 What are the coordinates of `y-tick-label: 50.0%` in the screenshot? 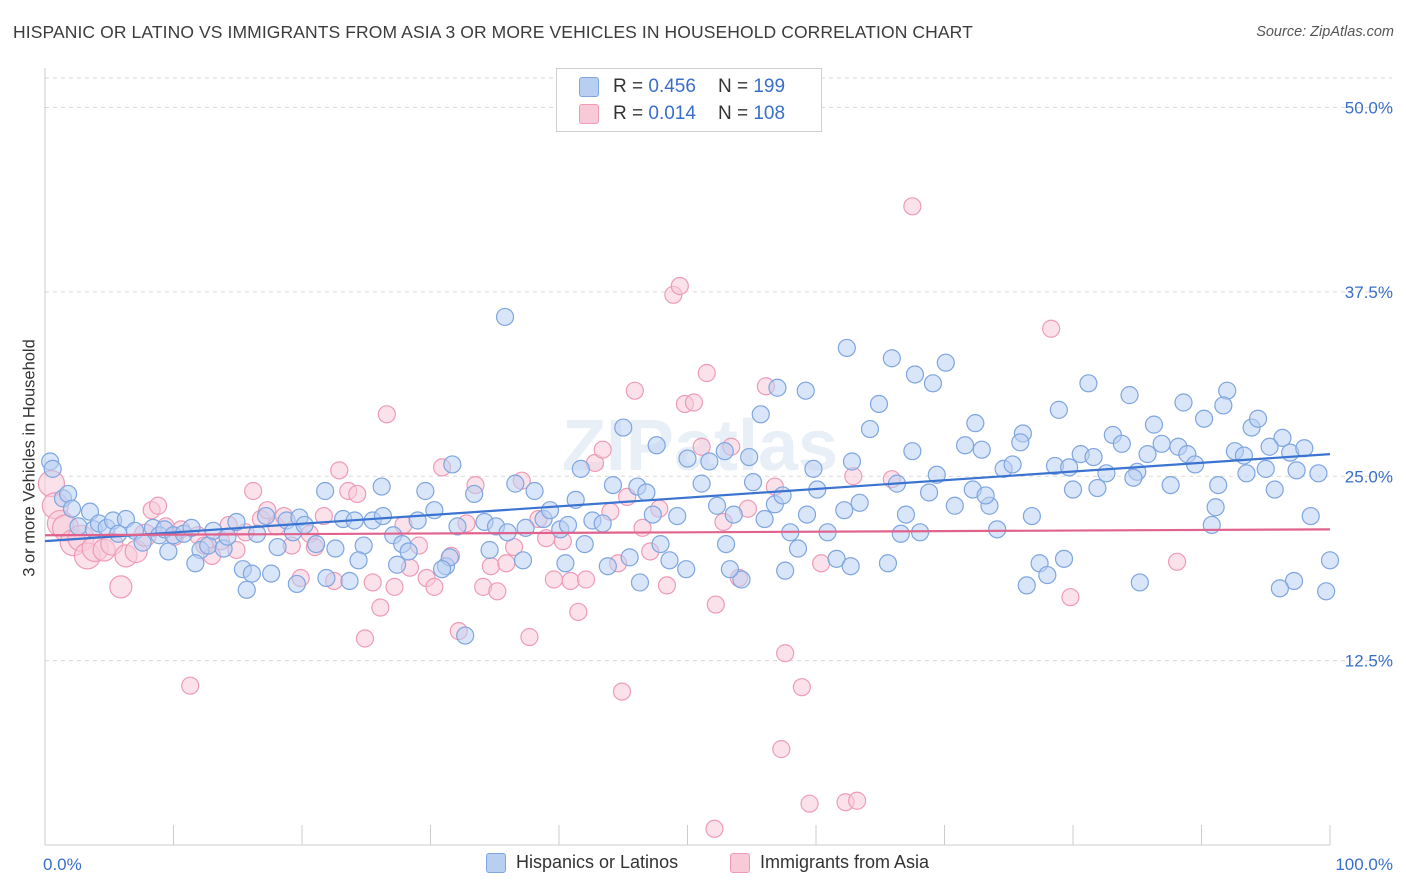 It's located at (1369, 108).